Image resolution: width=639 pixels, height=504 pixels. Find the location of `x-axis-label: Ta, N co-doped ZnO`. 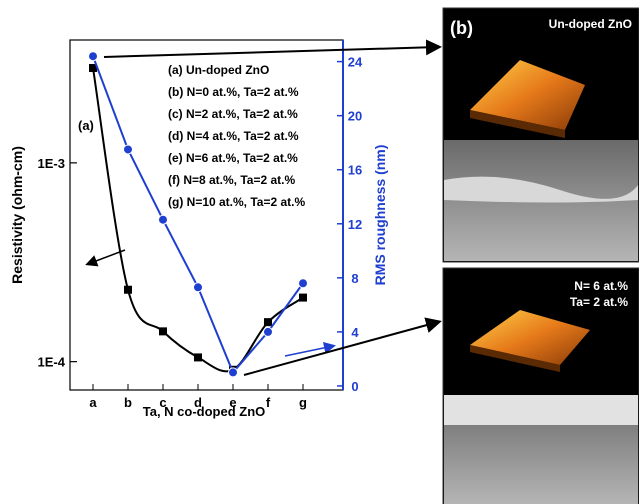

x-axis-label: Ta, N co-doped ZnO is located at coordinates (204, 411).